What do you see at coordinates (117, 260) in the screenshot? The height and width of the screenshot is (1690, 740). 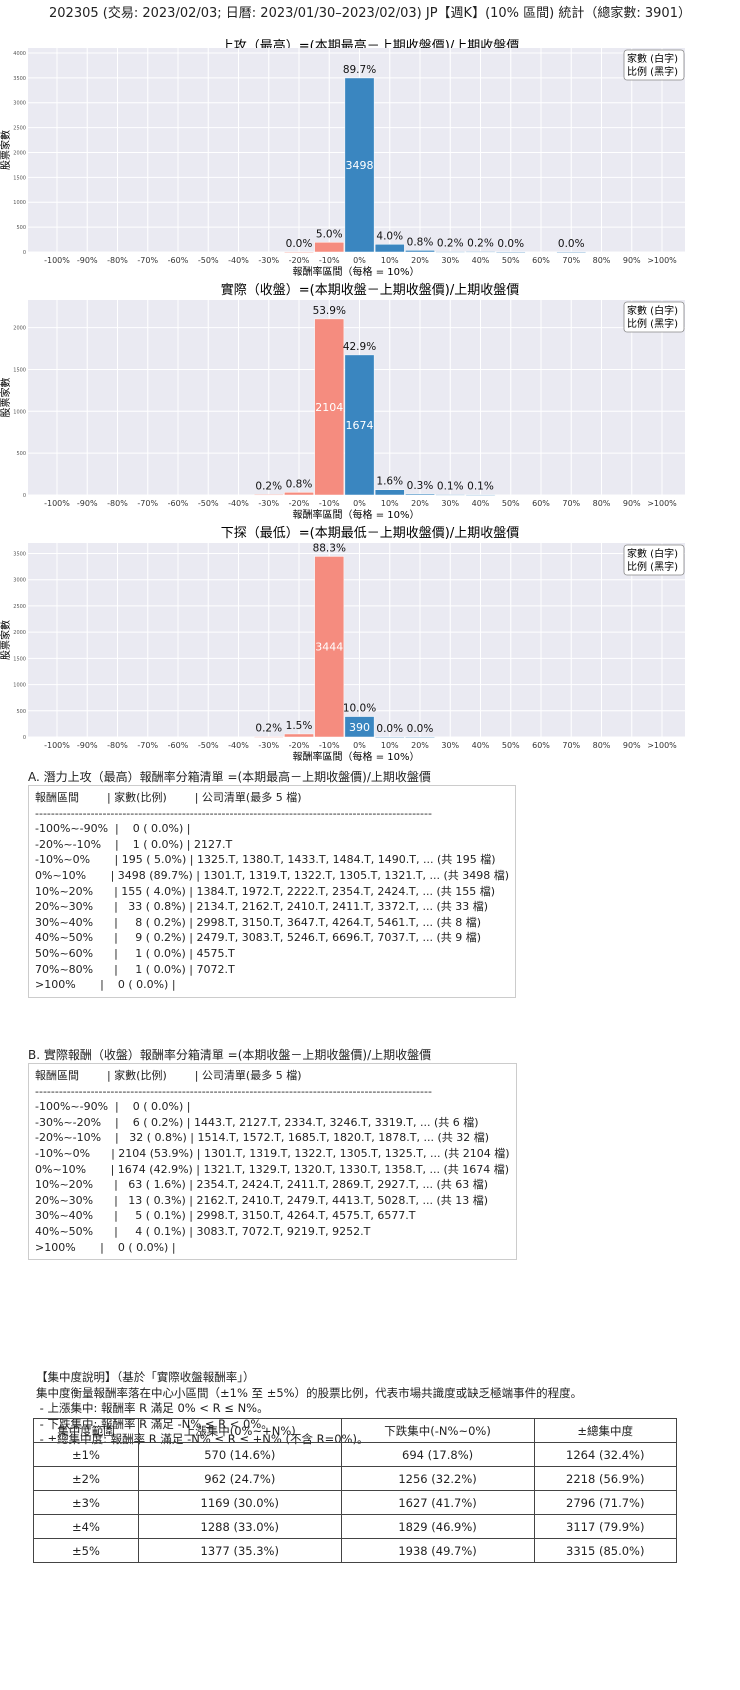 I see `x-tick-label: -80%` at bounding box center [117, 260].